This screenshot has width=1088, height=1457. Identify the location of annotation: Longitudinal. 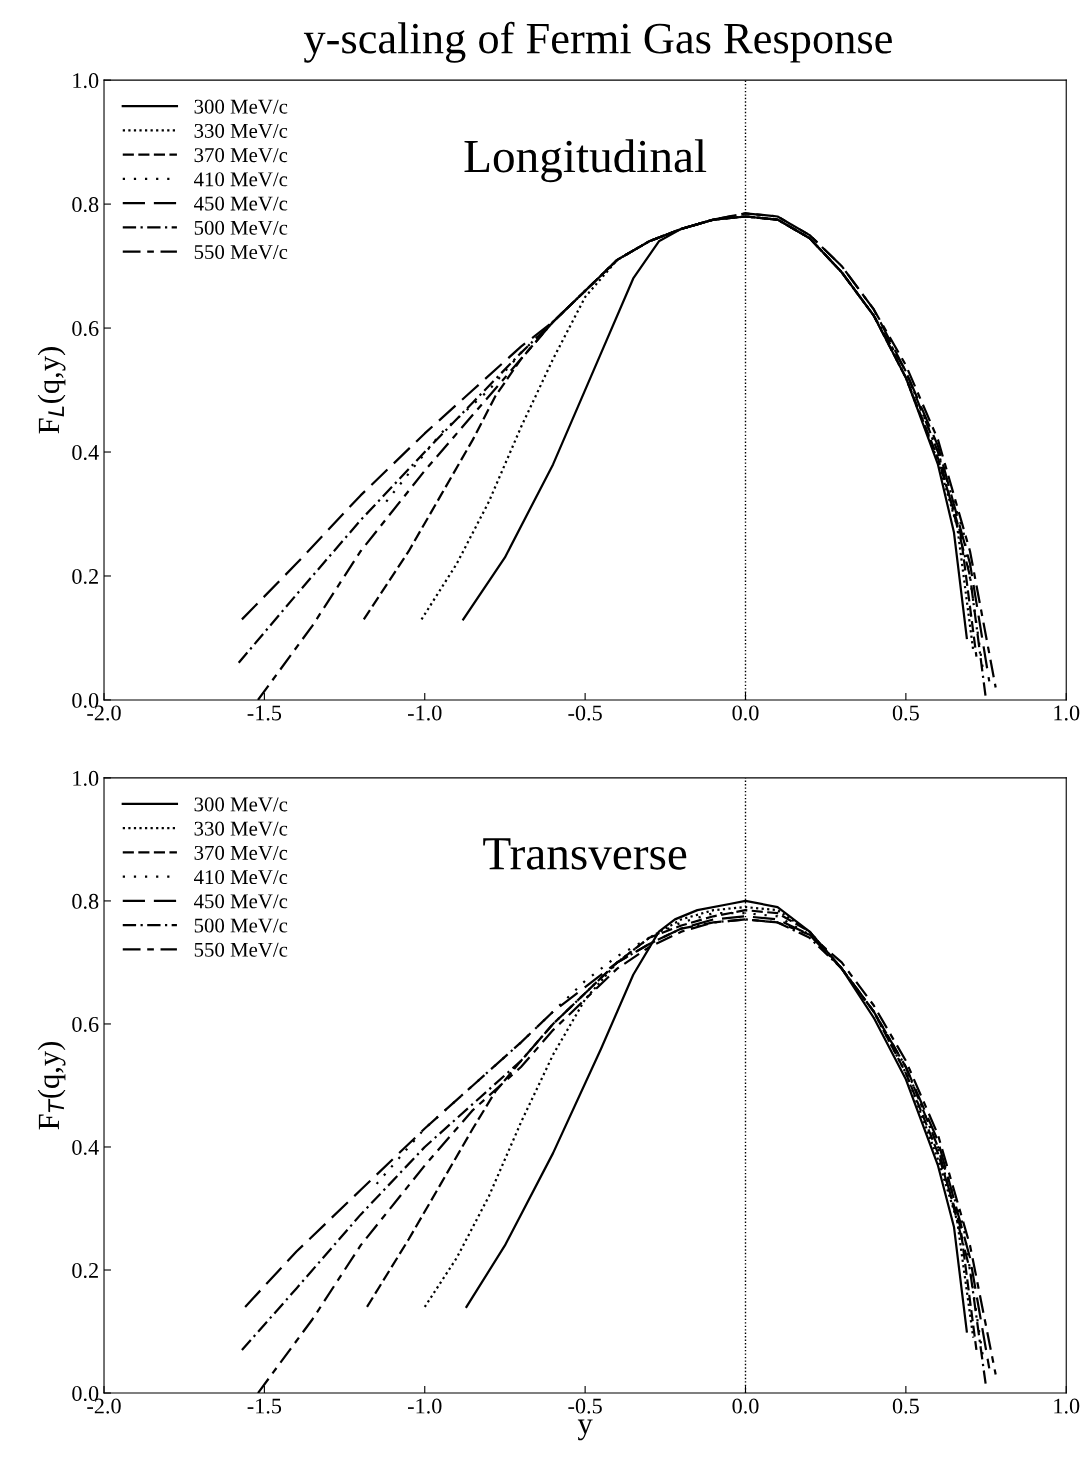
(585, 161).